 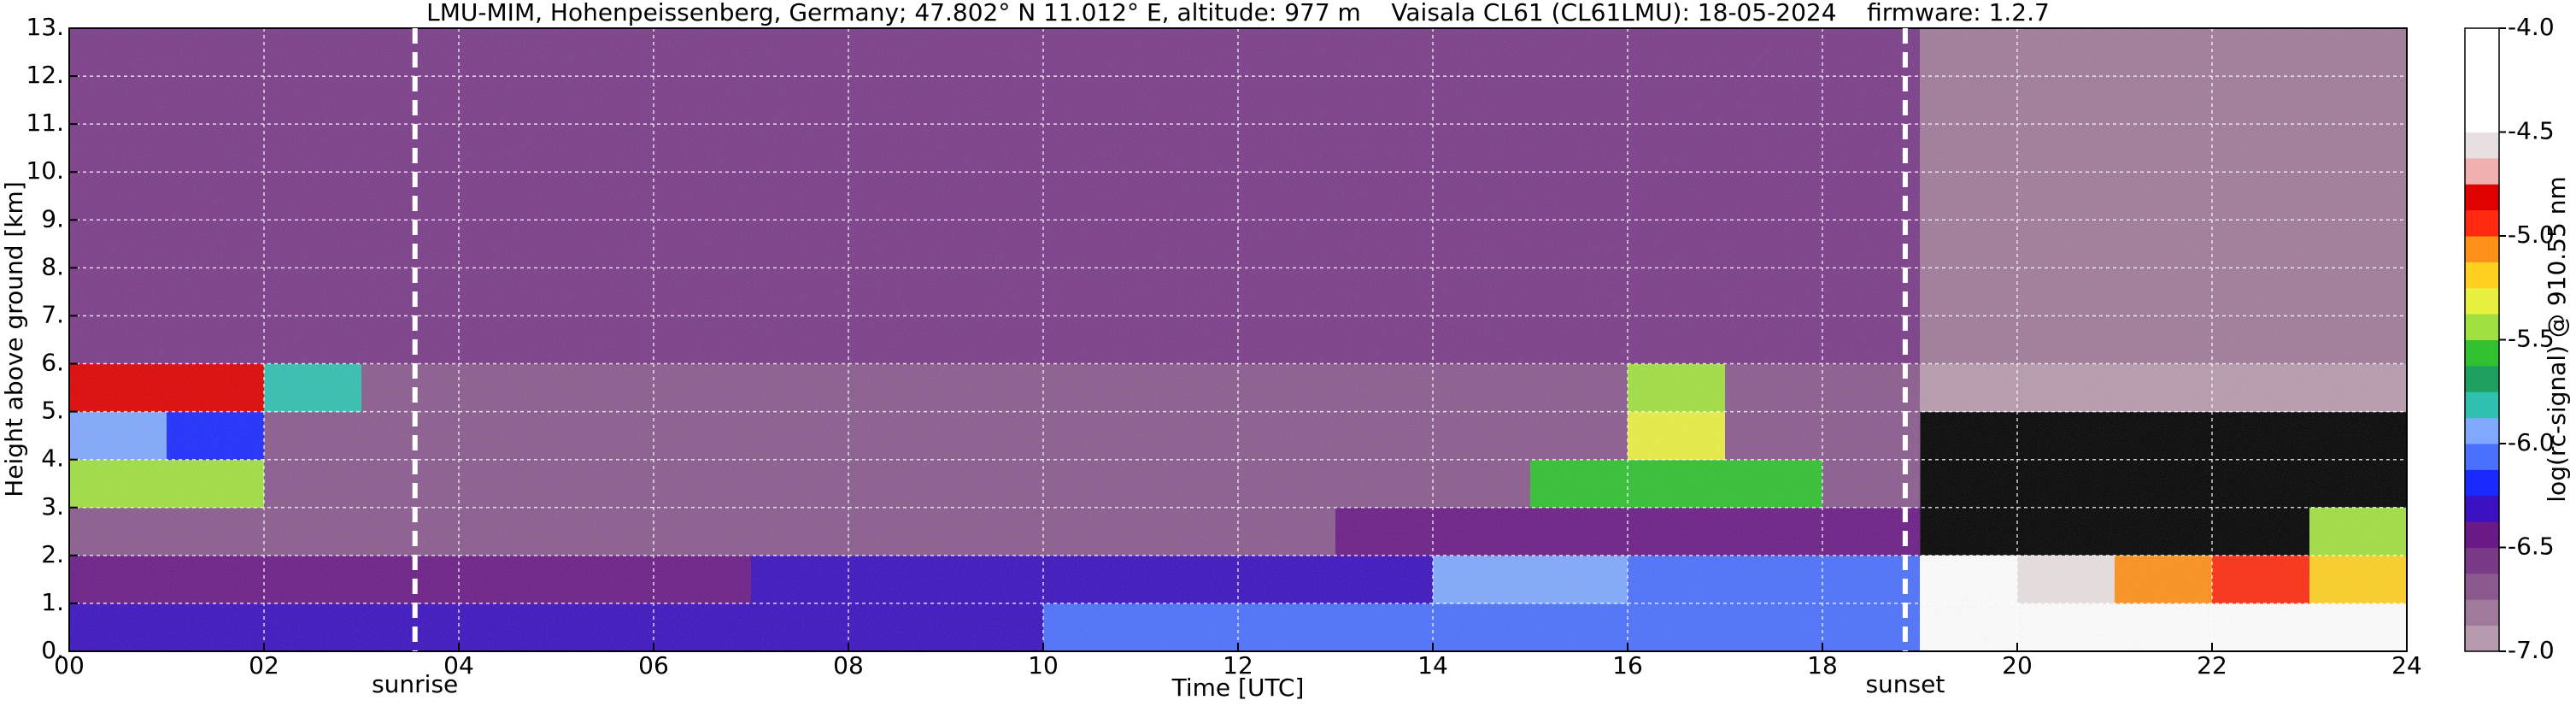 I want to click on colorbar-tick-label: -6.0, so click(x=2531, y=442).